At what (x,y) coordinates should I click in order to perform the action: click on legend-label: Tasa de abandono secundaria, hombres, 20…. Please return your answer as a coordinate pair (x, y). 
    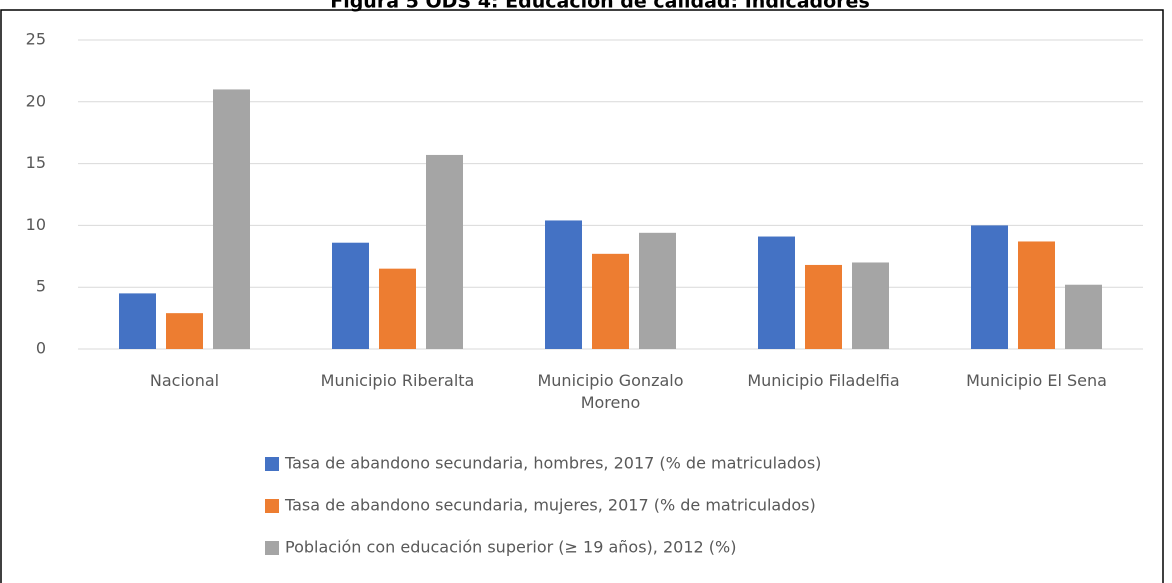
    Looking at the image, I should click on (552, 463).